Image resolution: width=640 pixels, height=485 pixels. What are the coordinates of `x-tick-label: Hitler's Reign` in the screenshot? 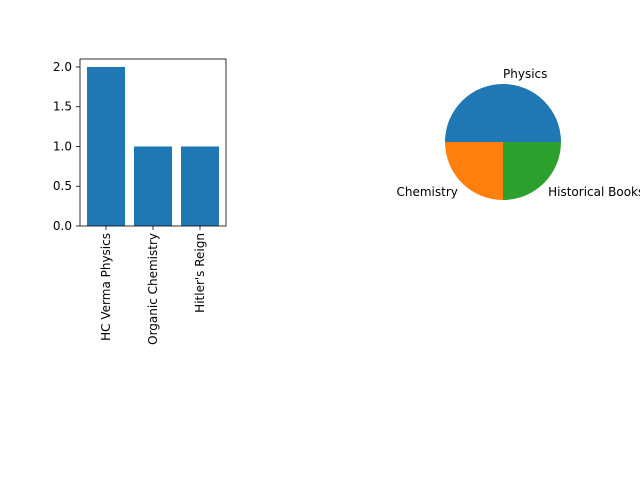 It's located at (200, 273).